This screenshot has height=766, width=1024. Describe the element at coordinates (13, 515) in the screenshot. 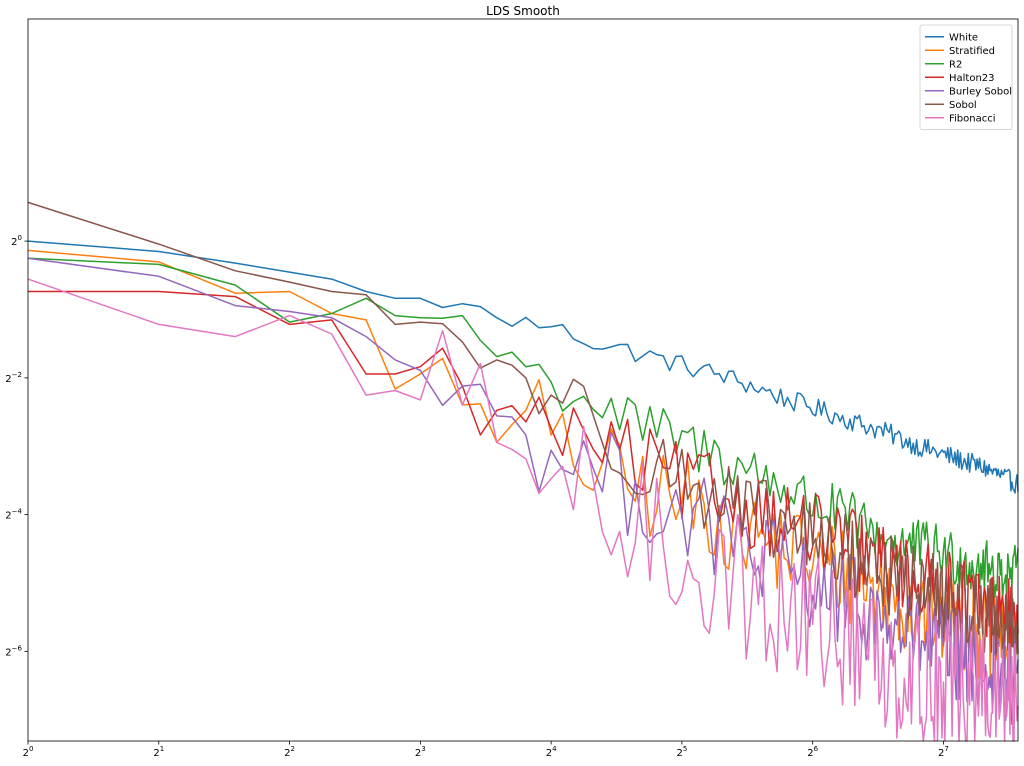

I see `y-tick-label: 2−4` at that location.